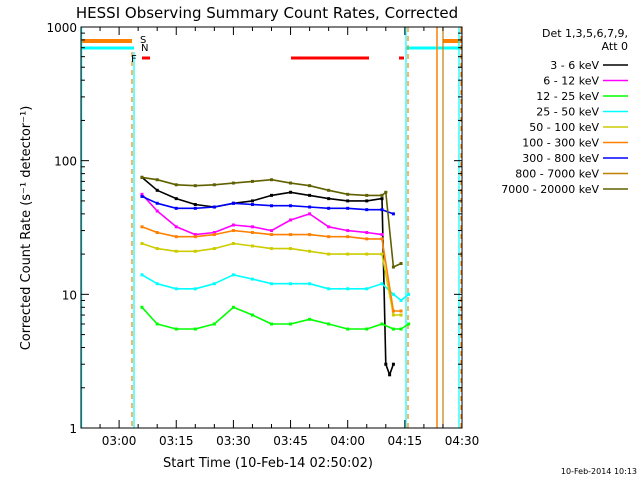 Image resolution: width=640 pixels, height=480 pixels. I want to click on legend-header: Det 1,3,5,6,7,9,, so click(585, 33).